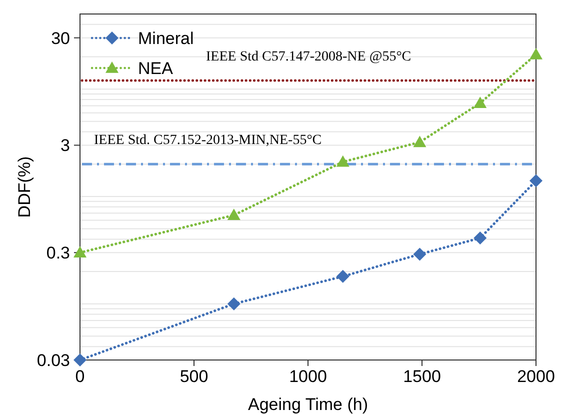 The image size is (568, 414). I want to click on legend-label: Mineral, so click(166, 38).